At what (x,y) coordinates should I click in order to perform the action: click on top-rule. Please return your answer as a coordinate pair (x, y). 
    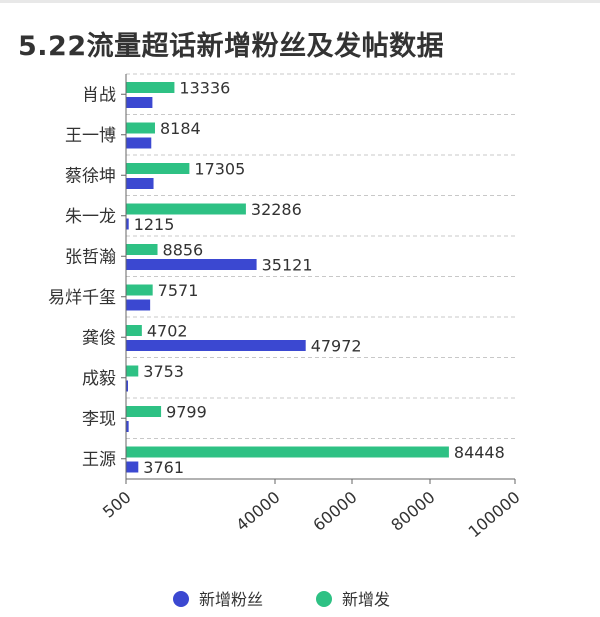
    Looking at the image, I should click on (300, 1).